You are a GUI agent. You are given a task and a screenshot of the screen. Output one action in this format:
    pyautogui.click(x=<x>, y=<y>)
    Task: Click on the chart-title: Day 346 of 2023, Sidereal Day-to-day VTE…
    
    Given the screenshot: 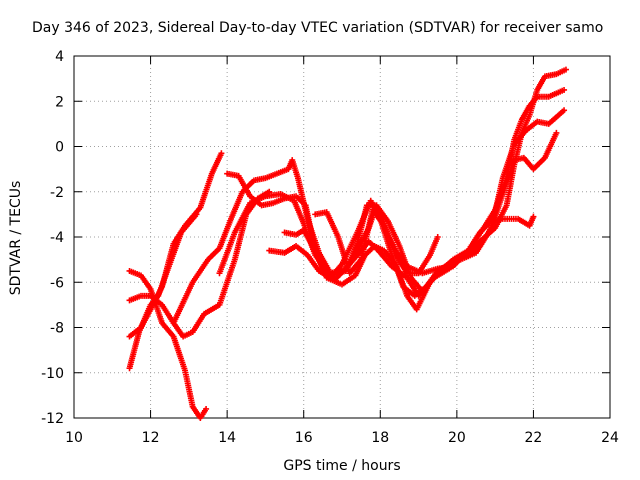 What is the action you would take?
    pyautogui.click(x=317, y=28)
    